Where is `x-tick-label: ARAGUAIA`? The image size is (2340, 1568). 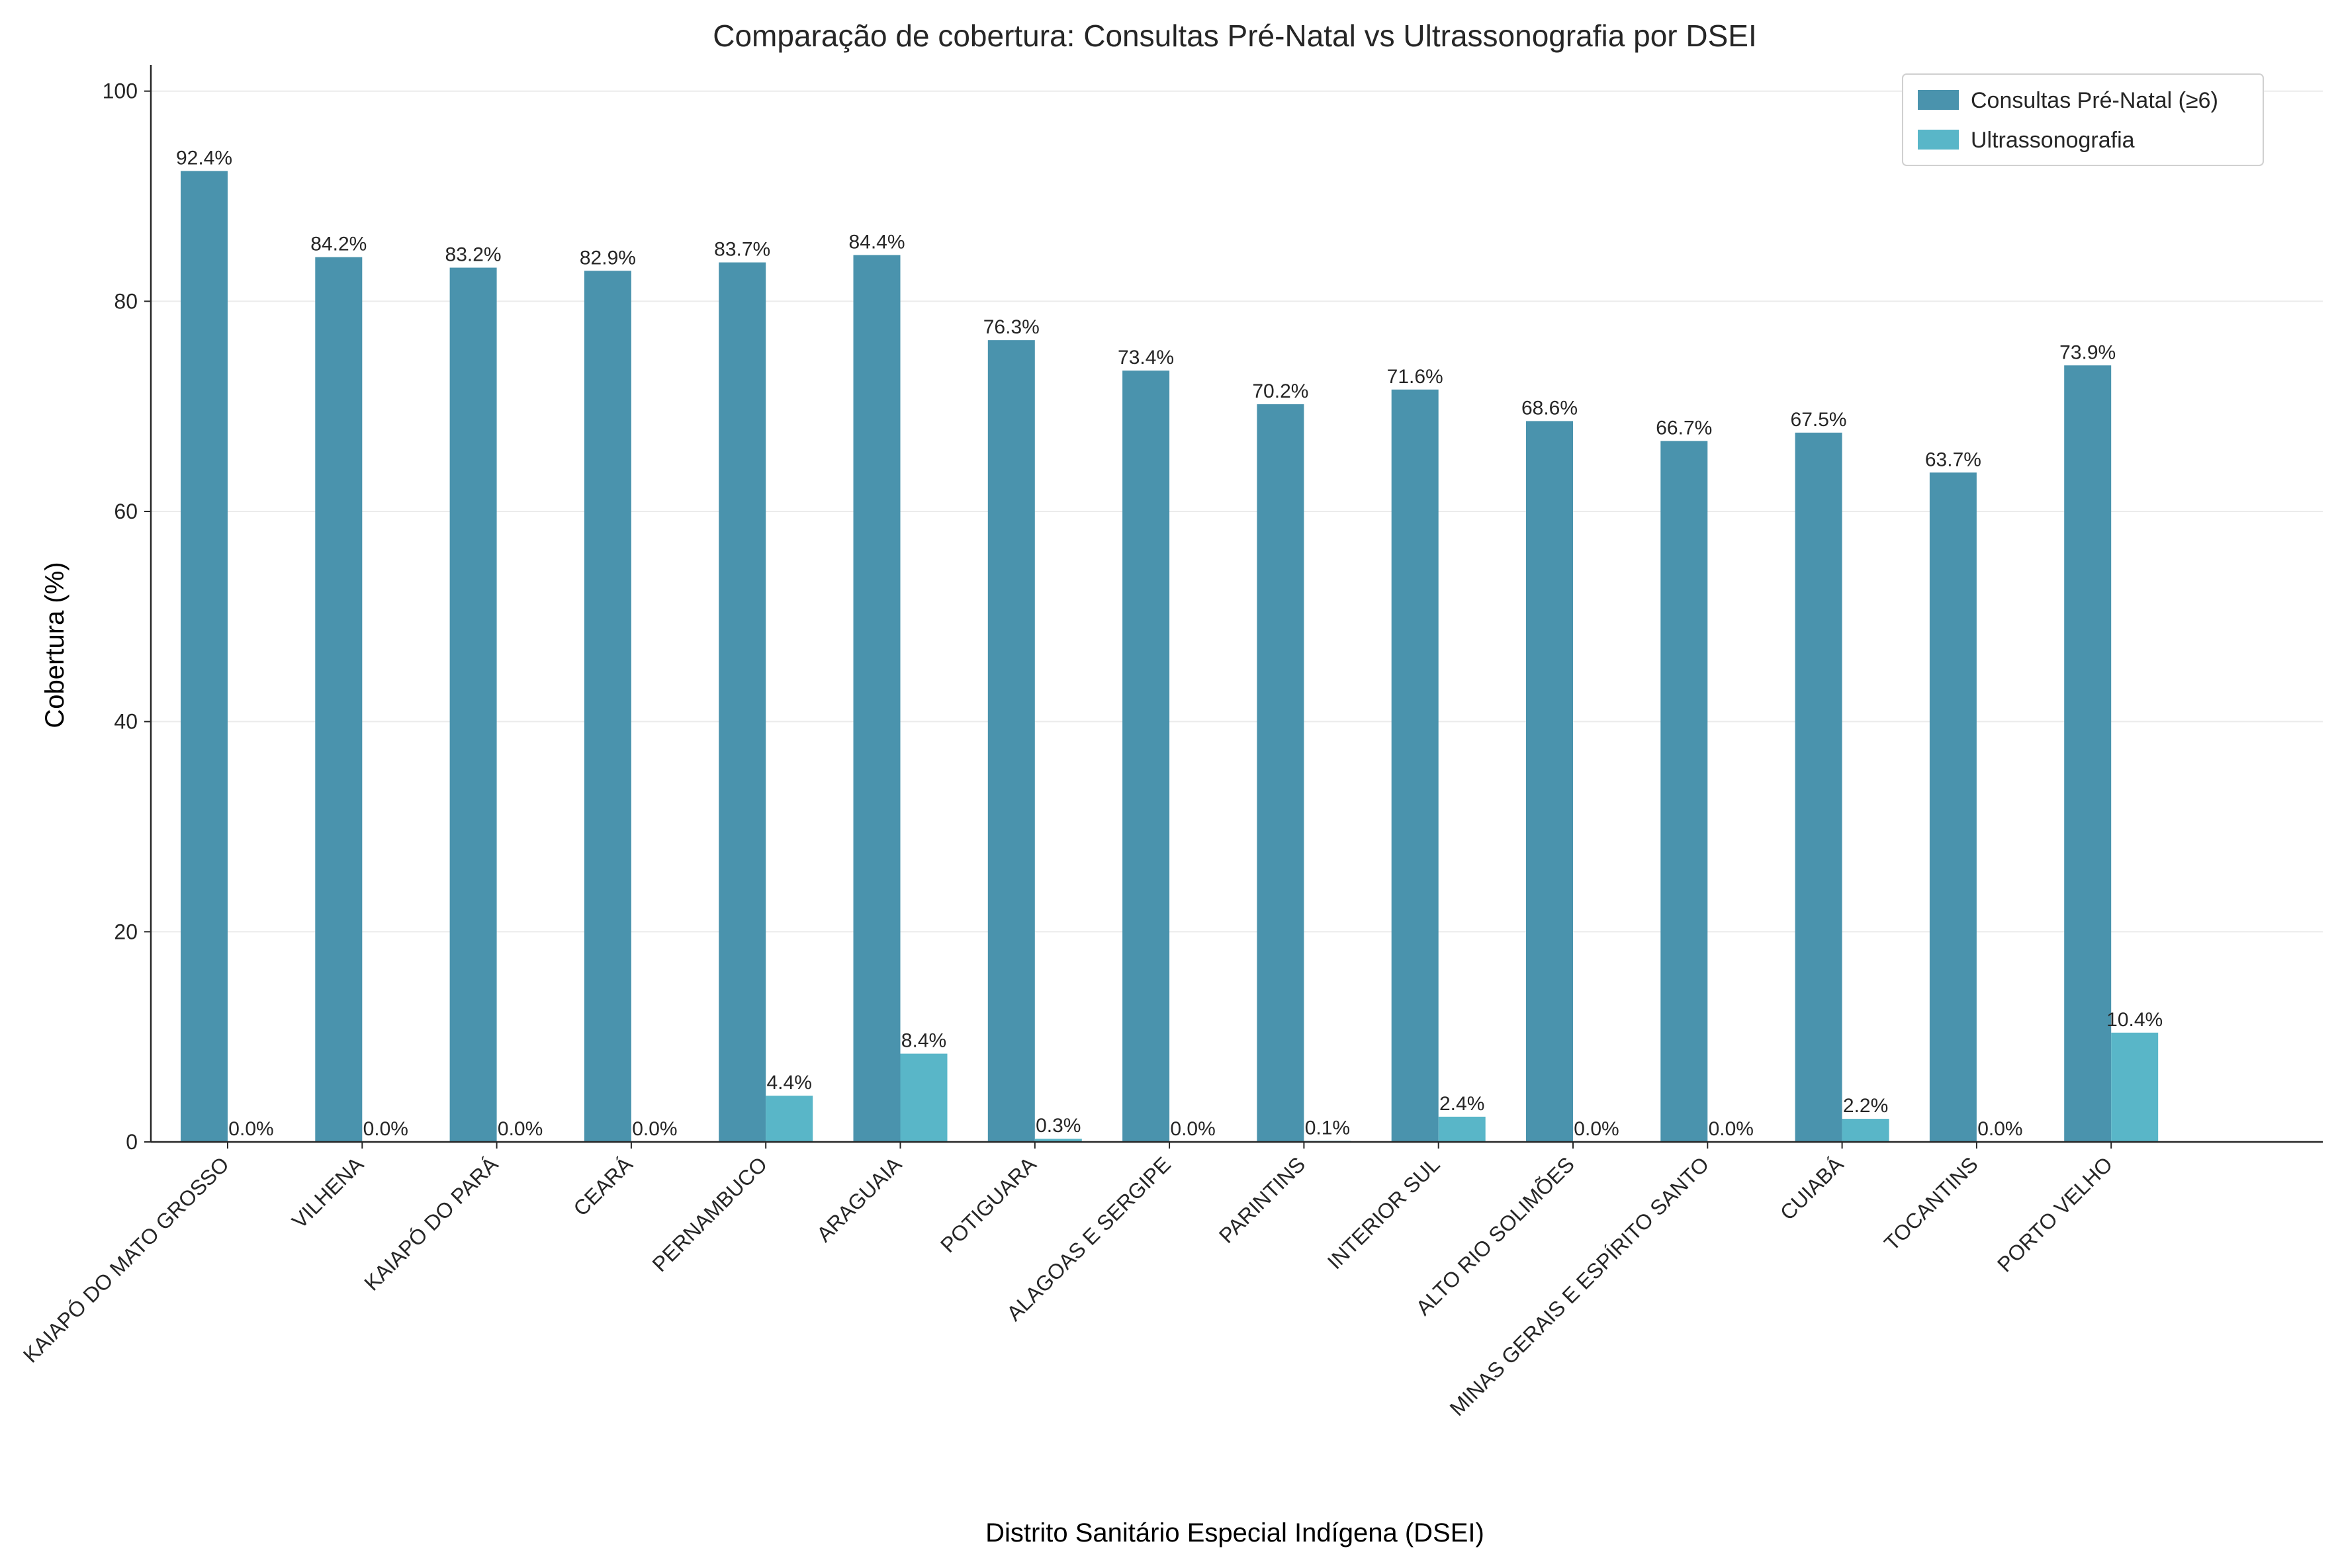
x-tick-label: ARAGUAIA is located at coordinates (859, 1199).